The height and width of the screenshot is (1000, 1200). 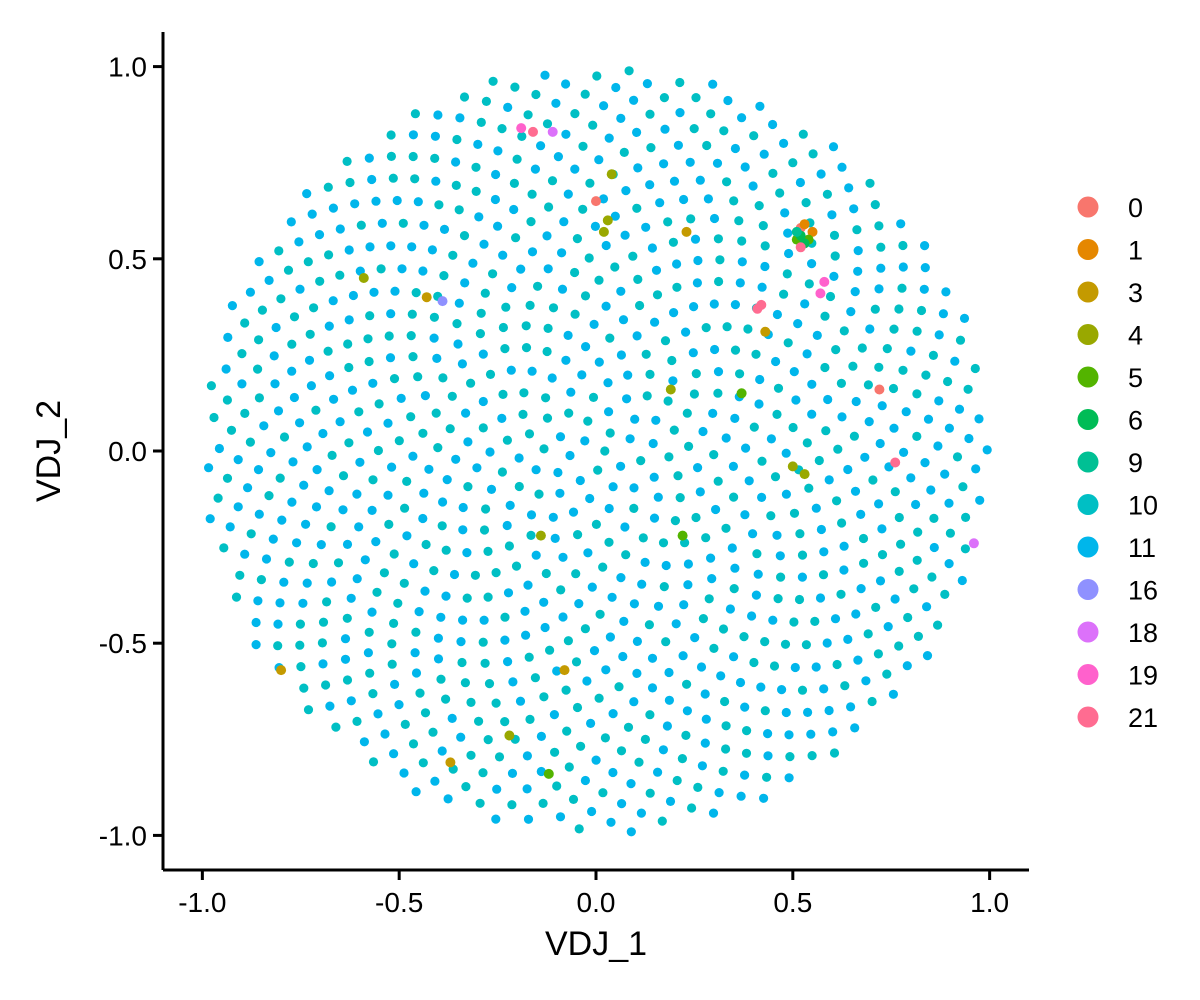 What do you see at coordinates (127, 67) in the screenshot?
I see `y-tick-label: 1.0` at bounding box center [127, 67].